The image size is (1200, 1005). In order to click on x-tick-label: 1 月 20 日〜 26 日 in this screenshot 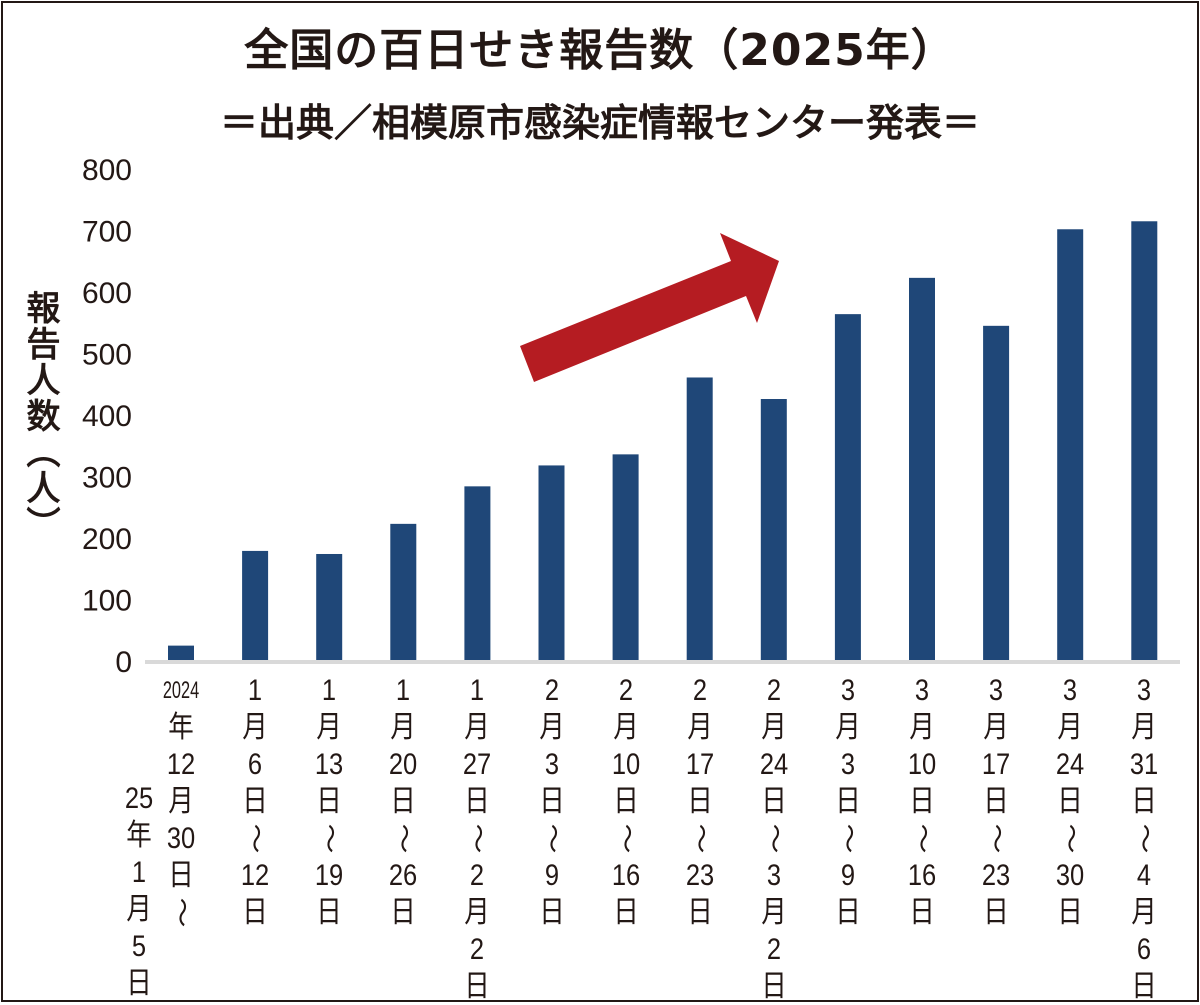, I will do `click(403, 801)`.